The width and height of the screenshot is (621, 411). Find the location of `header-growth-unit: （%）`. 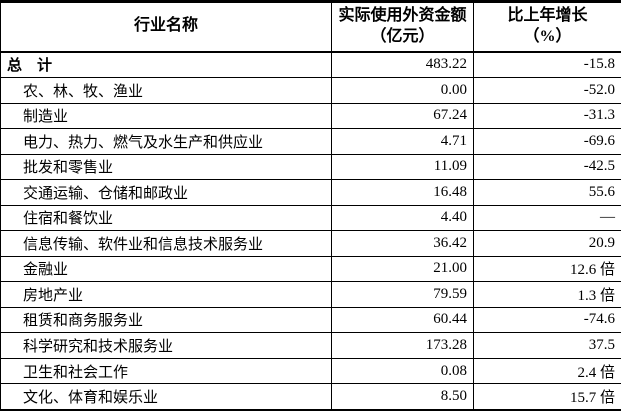

header-growth-unit: （%） is located at coordinates (547, 36).